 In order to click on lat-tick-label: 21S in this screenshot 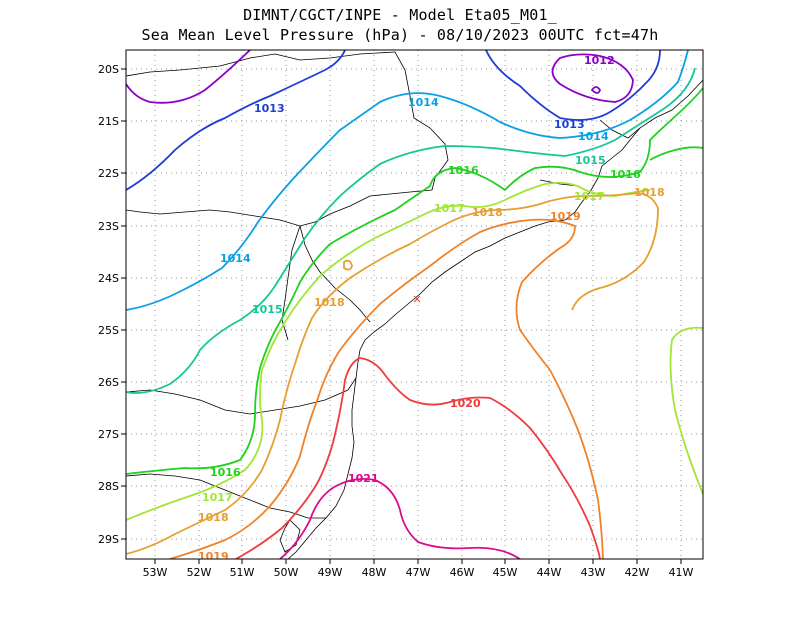, I will do `click(108, 121)`.